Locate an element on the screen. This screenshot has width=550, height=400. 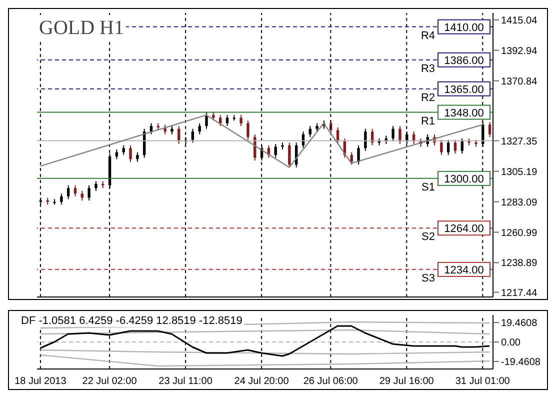
ref-line-label: R4 is located at coordinates (427, 36).